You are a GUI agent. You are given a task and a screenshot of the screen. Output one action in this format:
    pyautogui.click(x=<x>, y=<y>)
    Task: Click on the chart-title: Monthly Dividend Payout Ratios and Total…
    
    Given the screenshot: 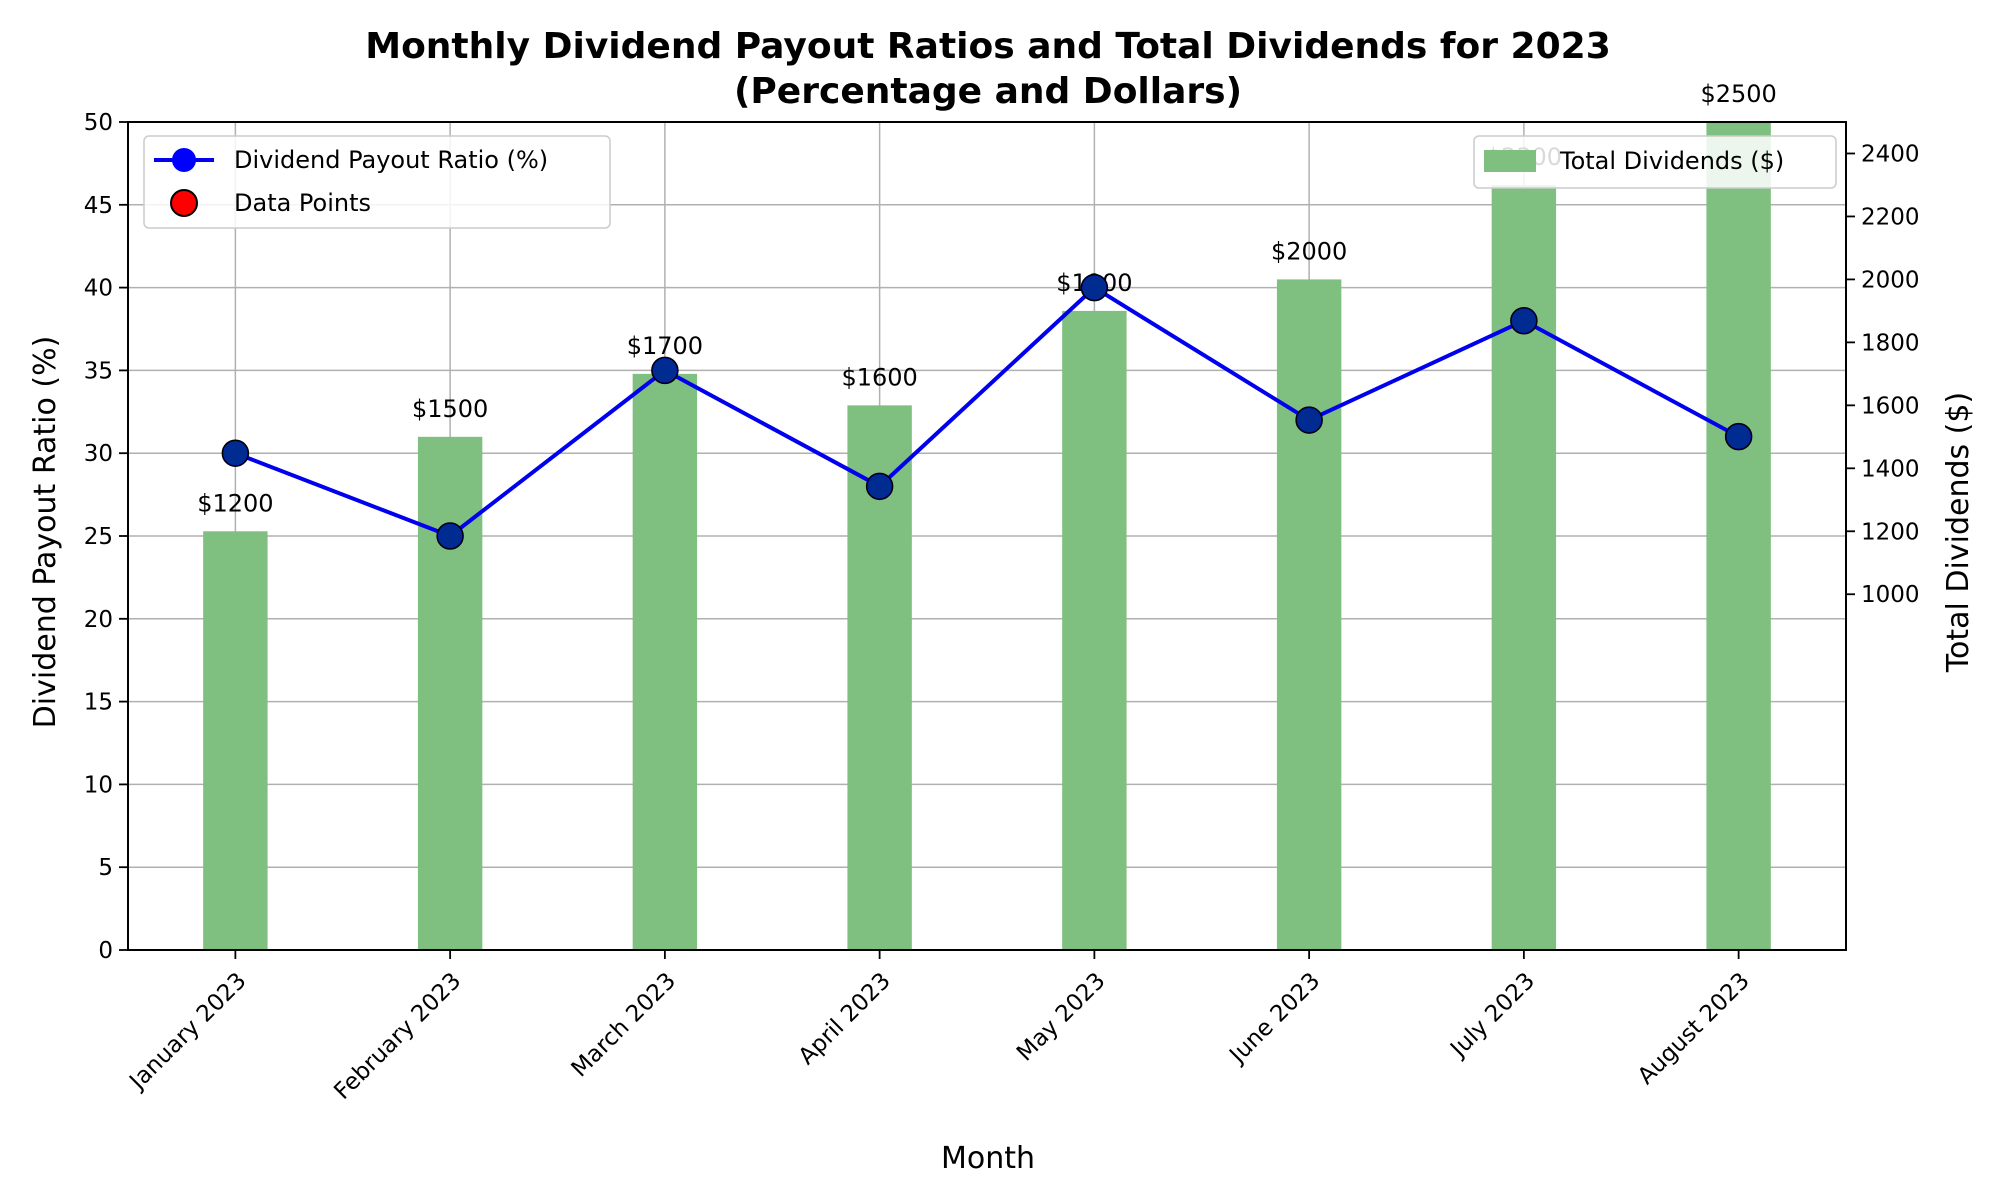 What is the action you would take?
    pyautogui.click(x=988, y=46)
    